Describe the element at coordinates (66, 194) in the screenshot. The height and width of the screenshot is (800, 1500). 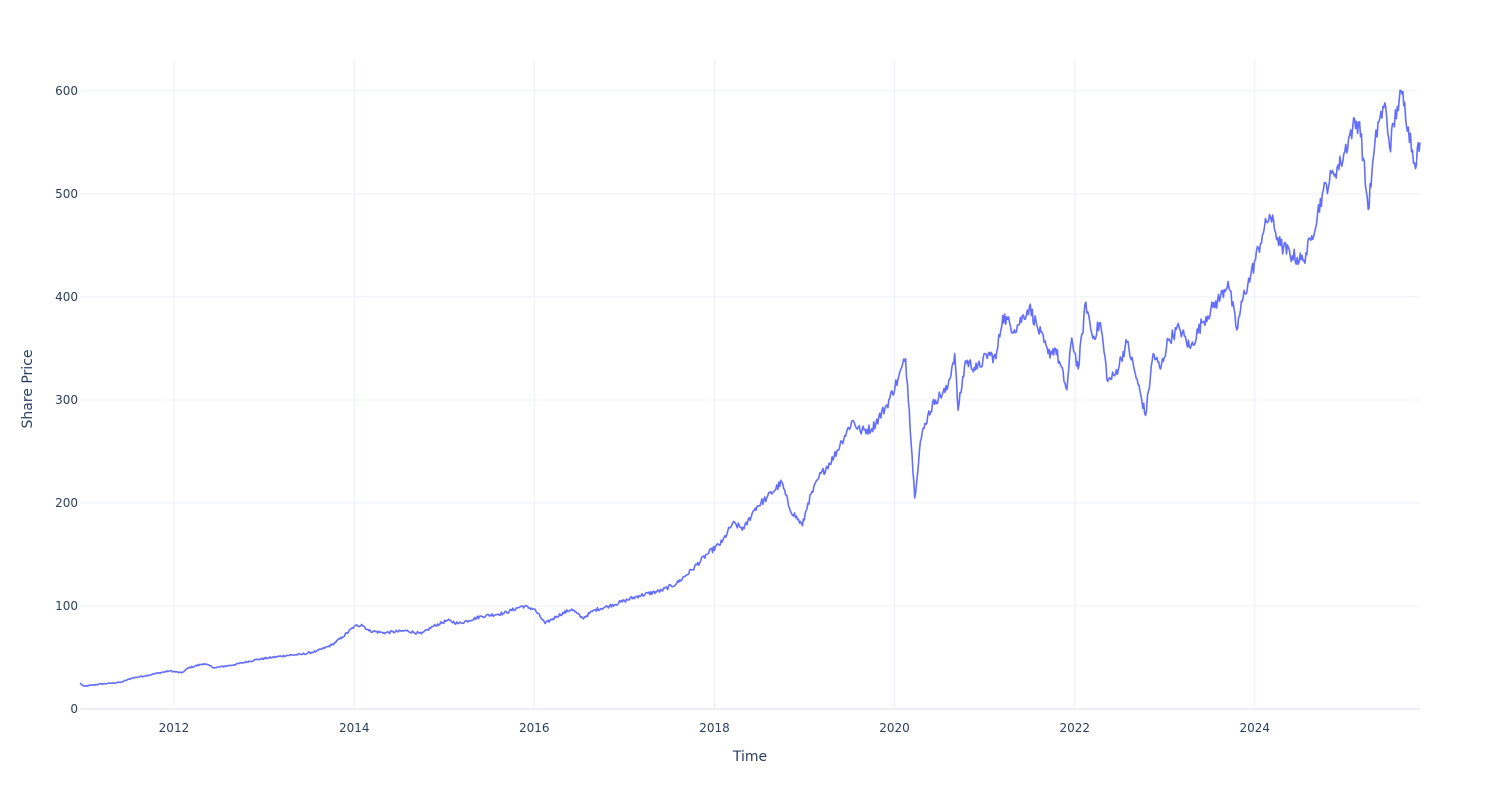
I see `y-tick-label: 500` at that location.